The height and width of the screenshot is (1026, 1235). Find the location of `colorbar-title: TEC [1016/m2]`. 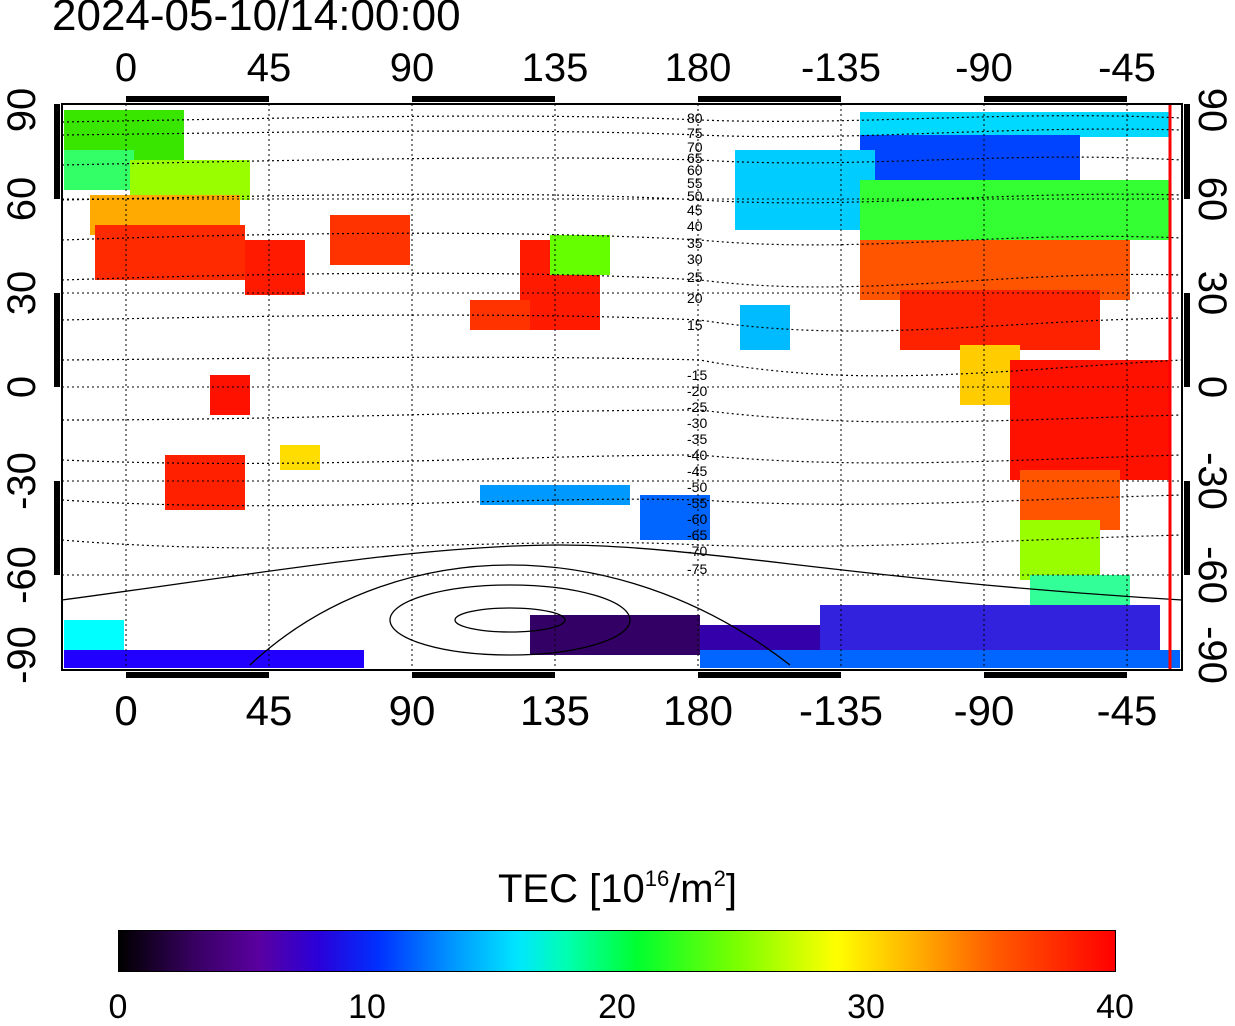

colorbar-title: TEC [1016/m2] is located at coordinates (617, 888).